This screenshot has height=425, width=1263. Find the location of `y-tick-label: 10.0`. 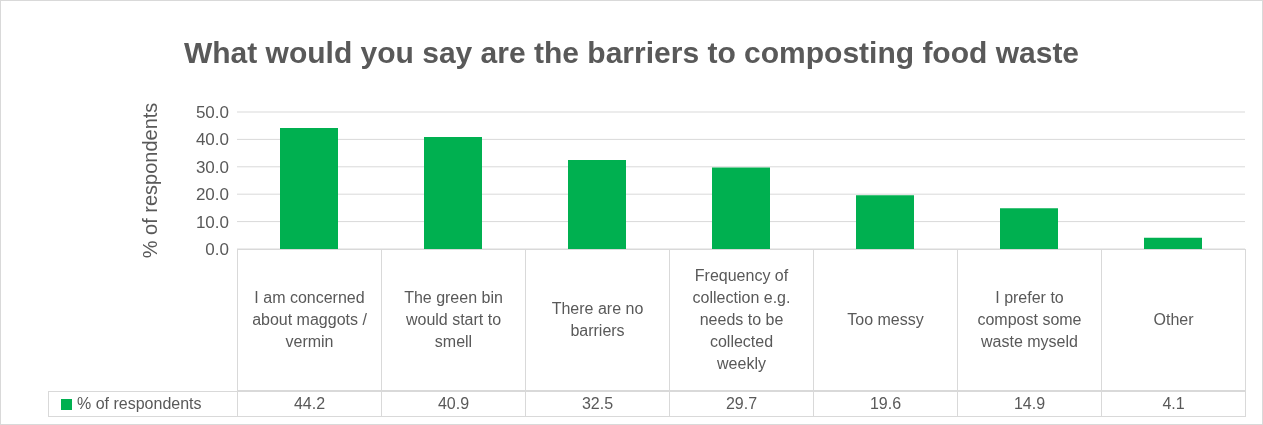

y-tick-label: 10.0 is located at coordinates (212, 222).